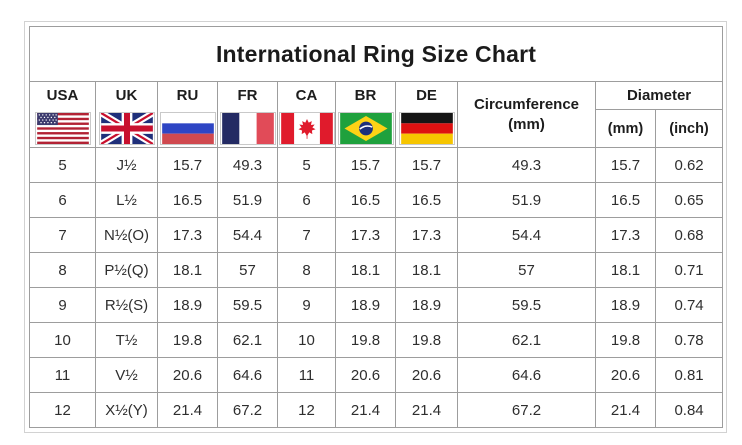 Image resolution: width=742 pixels, height=445 pixels. What do you see at coordinates (526, 410) in the screenshot?
I see `cell-circumference: 67.2` at bounding box center [526, 410].